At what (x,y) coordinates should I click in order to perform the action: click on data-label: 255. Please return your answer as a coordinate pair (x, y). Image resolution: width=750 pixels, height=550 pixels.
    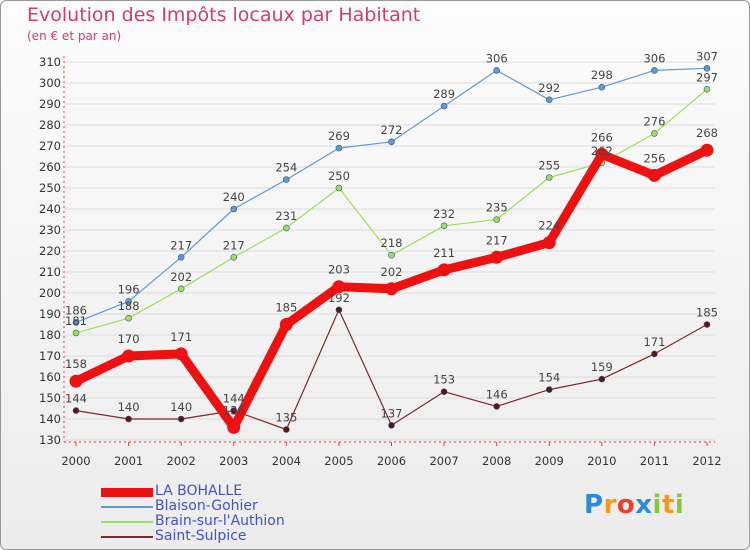
    Looking at the image, I should click on (549, 166).